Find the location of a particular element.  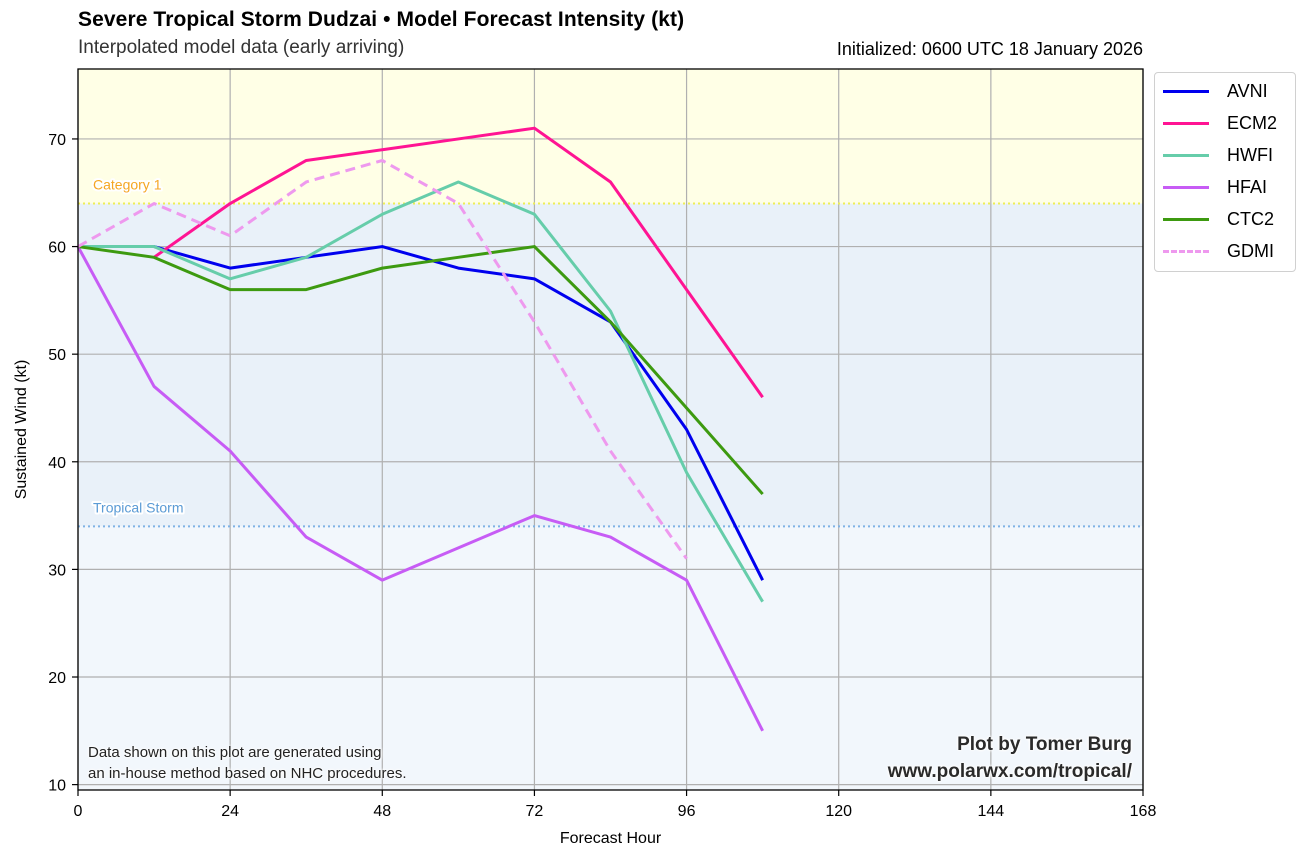

legend-item-hwfi: HWFI is located at coordinates (1228, 155).